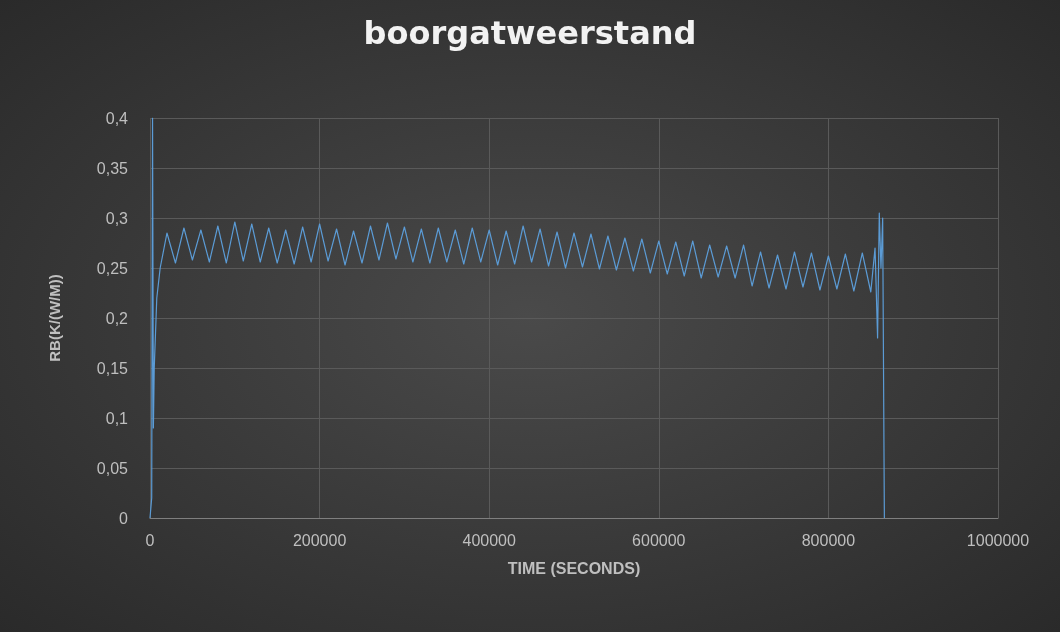 The image size is (1060, 632). I want to click on chart-title: boorgatweerstand, so click(530, 33).